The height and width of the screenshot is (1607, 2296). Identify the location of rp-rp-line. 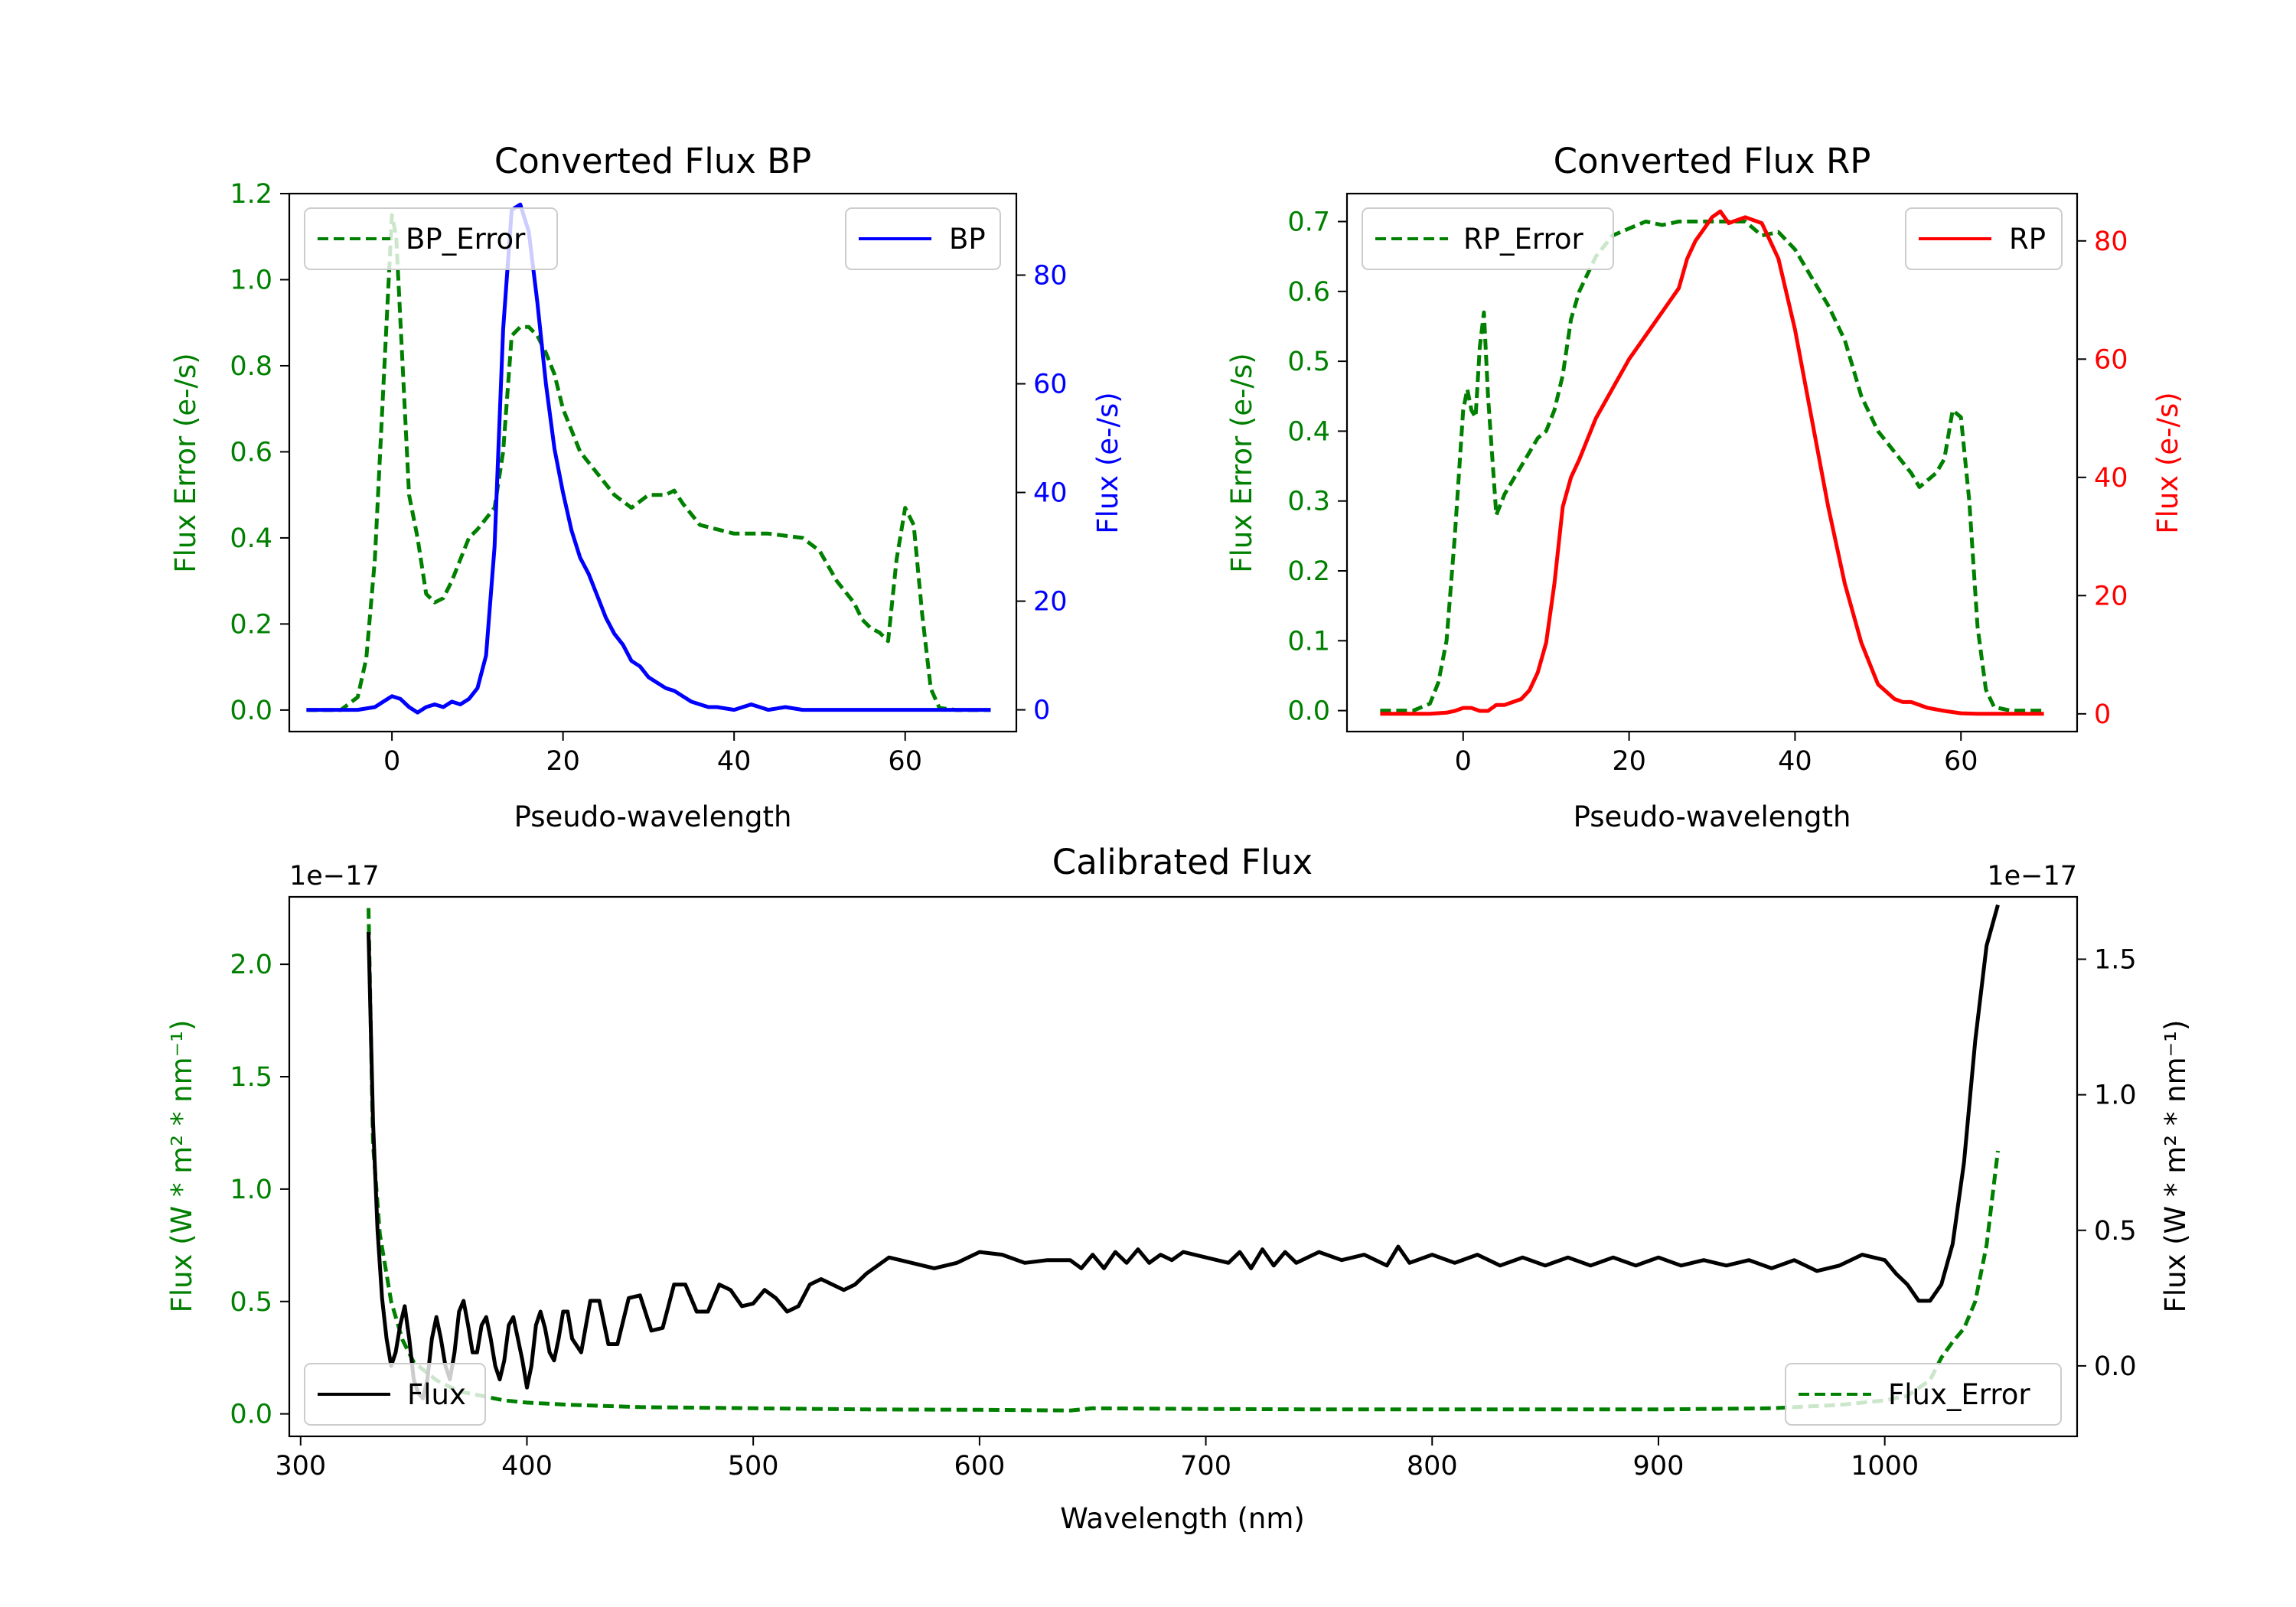
(1712, 463).